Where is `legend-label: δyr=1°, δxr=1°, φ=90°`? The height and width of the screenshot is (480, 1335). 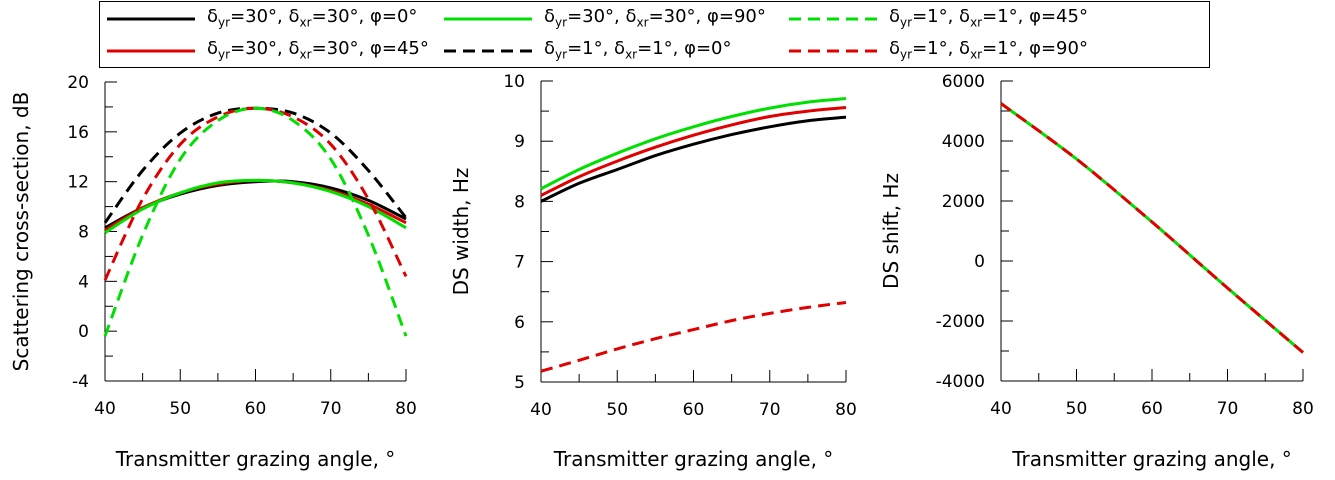 legend-label: δyr=1°, δxr=1°, φ=90° is located at coordinates (988, 50).